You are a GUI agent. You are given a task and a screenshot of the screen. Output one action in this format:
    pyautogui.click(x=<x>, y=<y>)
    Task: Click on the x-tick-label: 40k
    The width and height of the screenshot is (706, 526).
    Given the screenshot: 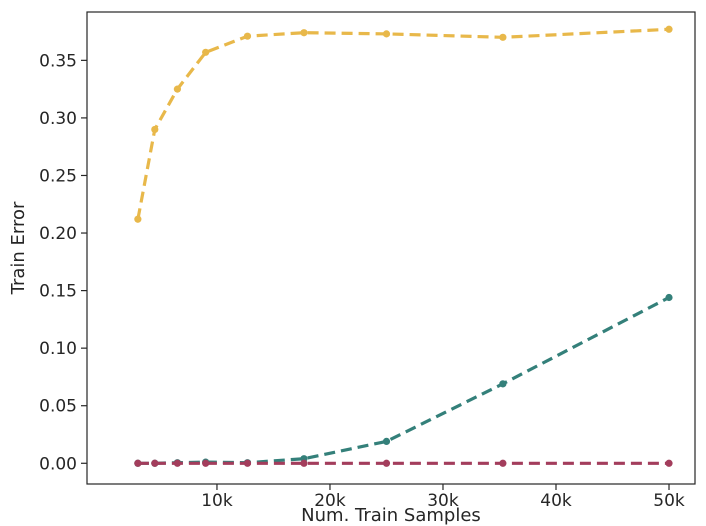 What is the action you would take?
    pyautogui.click(x=556, y=501)
    